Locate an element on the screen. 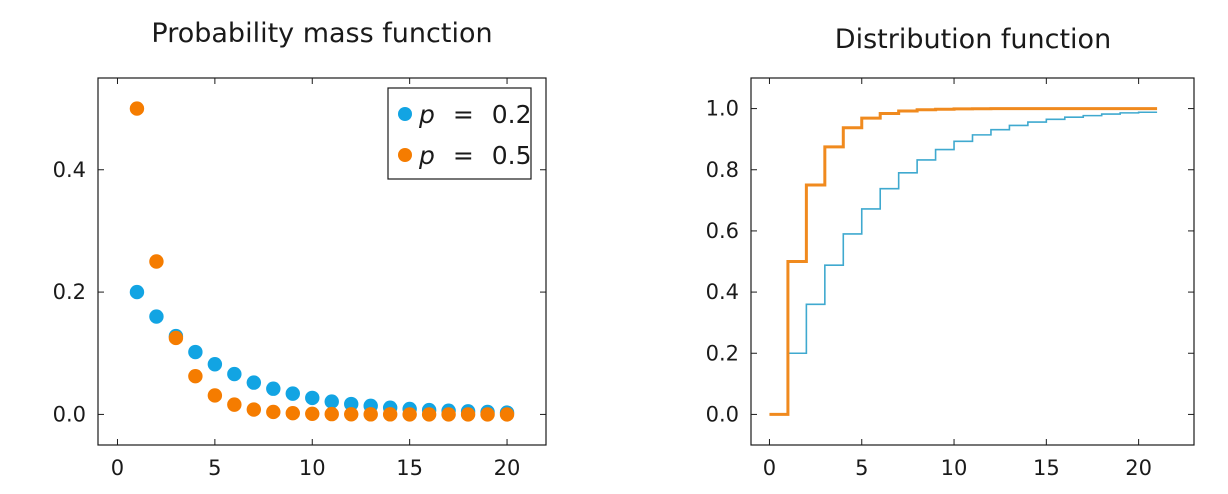 This screenshot has width=1228, height=494. pmf-xtick-label: 5 is located at coordinates (214, 468).